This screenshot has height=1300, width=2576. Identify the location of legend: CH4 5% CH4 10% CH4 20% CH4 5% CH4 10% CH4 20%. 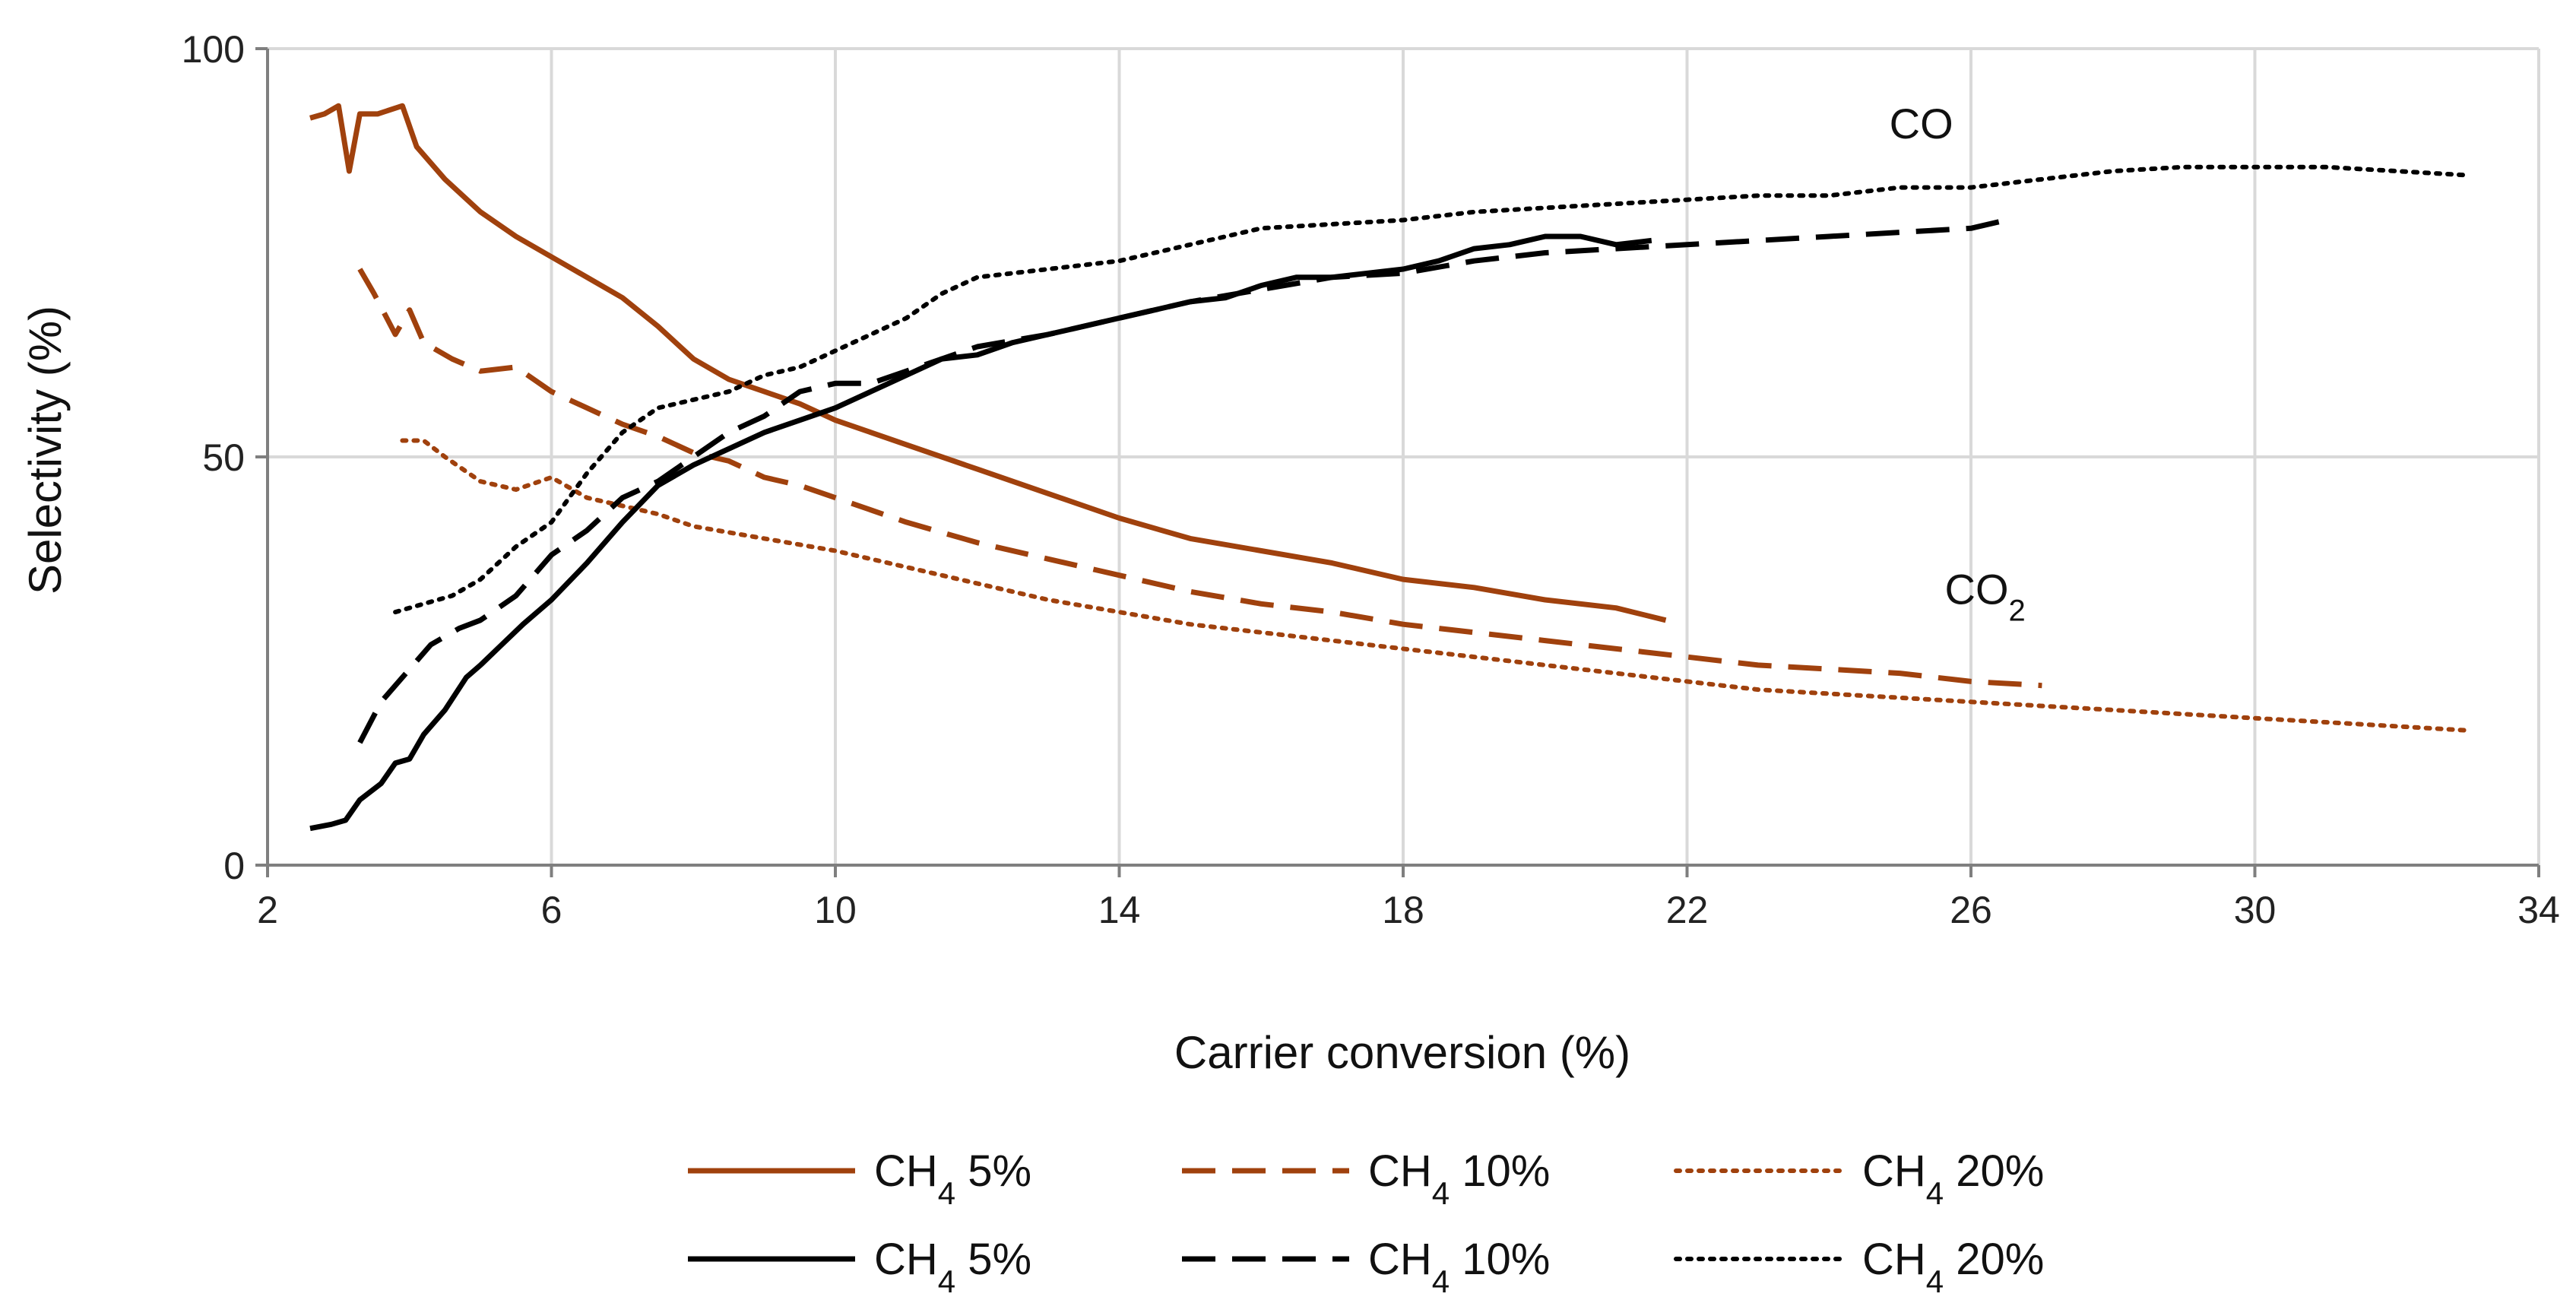
(1366, 1222).